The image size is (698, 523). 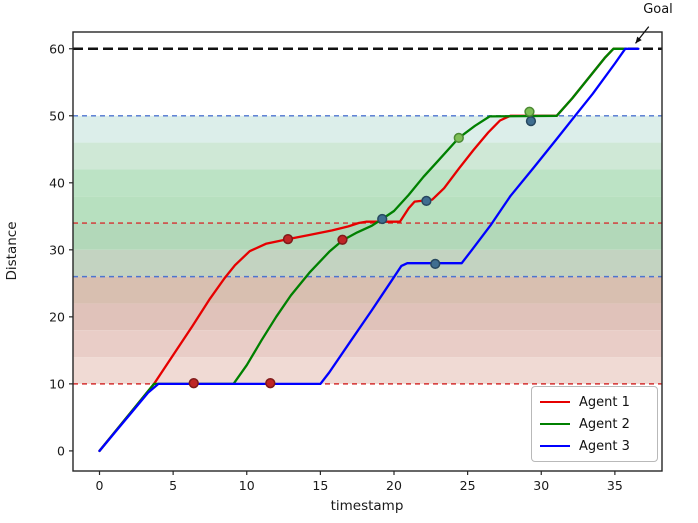 What do you see at coordinates (100, 485) in the screenshot?
I see `x-tick-label-0: 0` at bounding box center [100, 485].